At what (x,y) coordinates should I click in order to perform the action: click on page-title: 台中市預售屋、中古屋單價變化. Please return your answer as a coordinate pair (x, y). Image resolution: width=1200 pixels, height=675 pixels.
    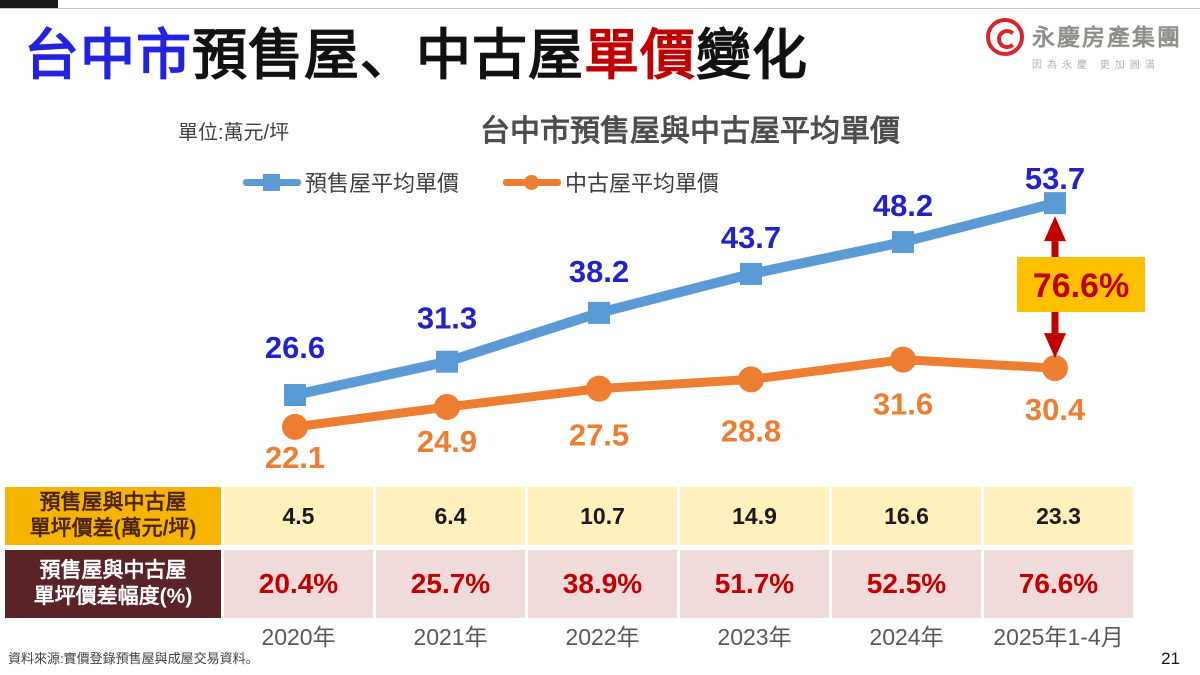
    Looking at the image, I should click on (416, 50).